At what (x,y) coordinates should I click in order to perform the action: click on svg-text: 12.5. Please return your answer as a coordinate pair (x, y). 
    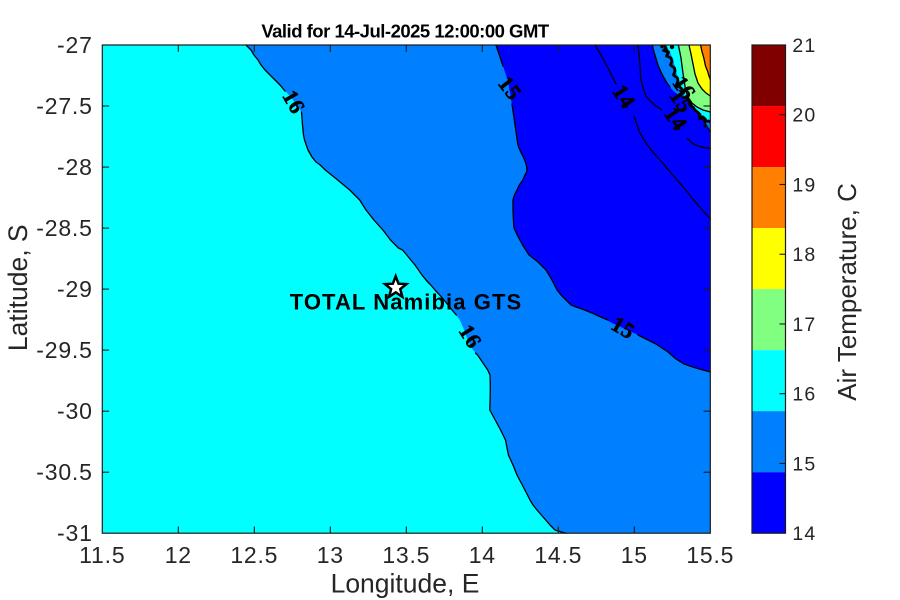
    Looking at the image, I should click on (254, 555).